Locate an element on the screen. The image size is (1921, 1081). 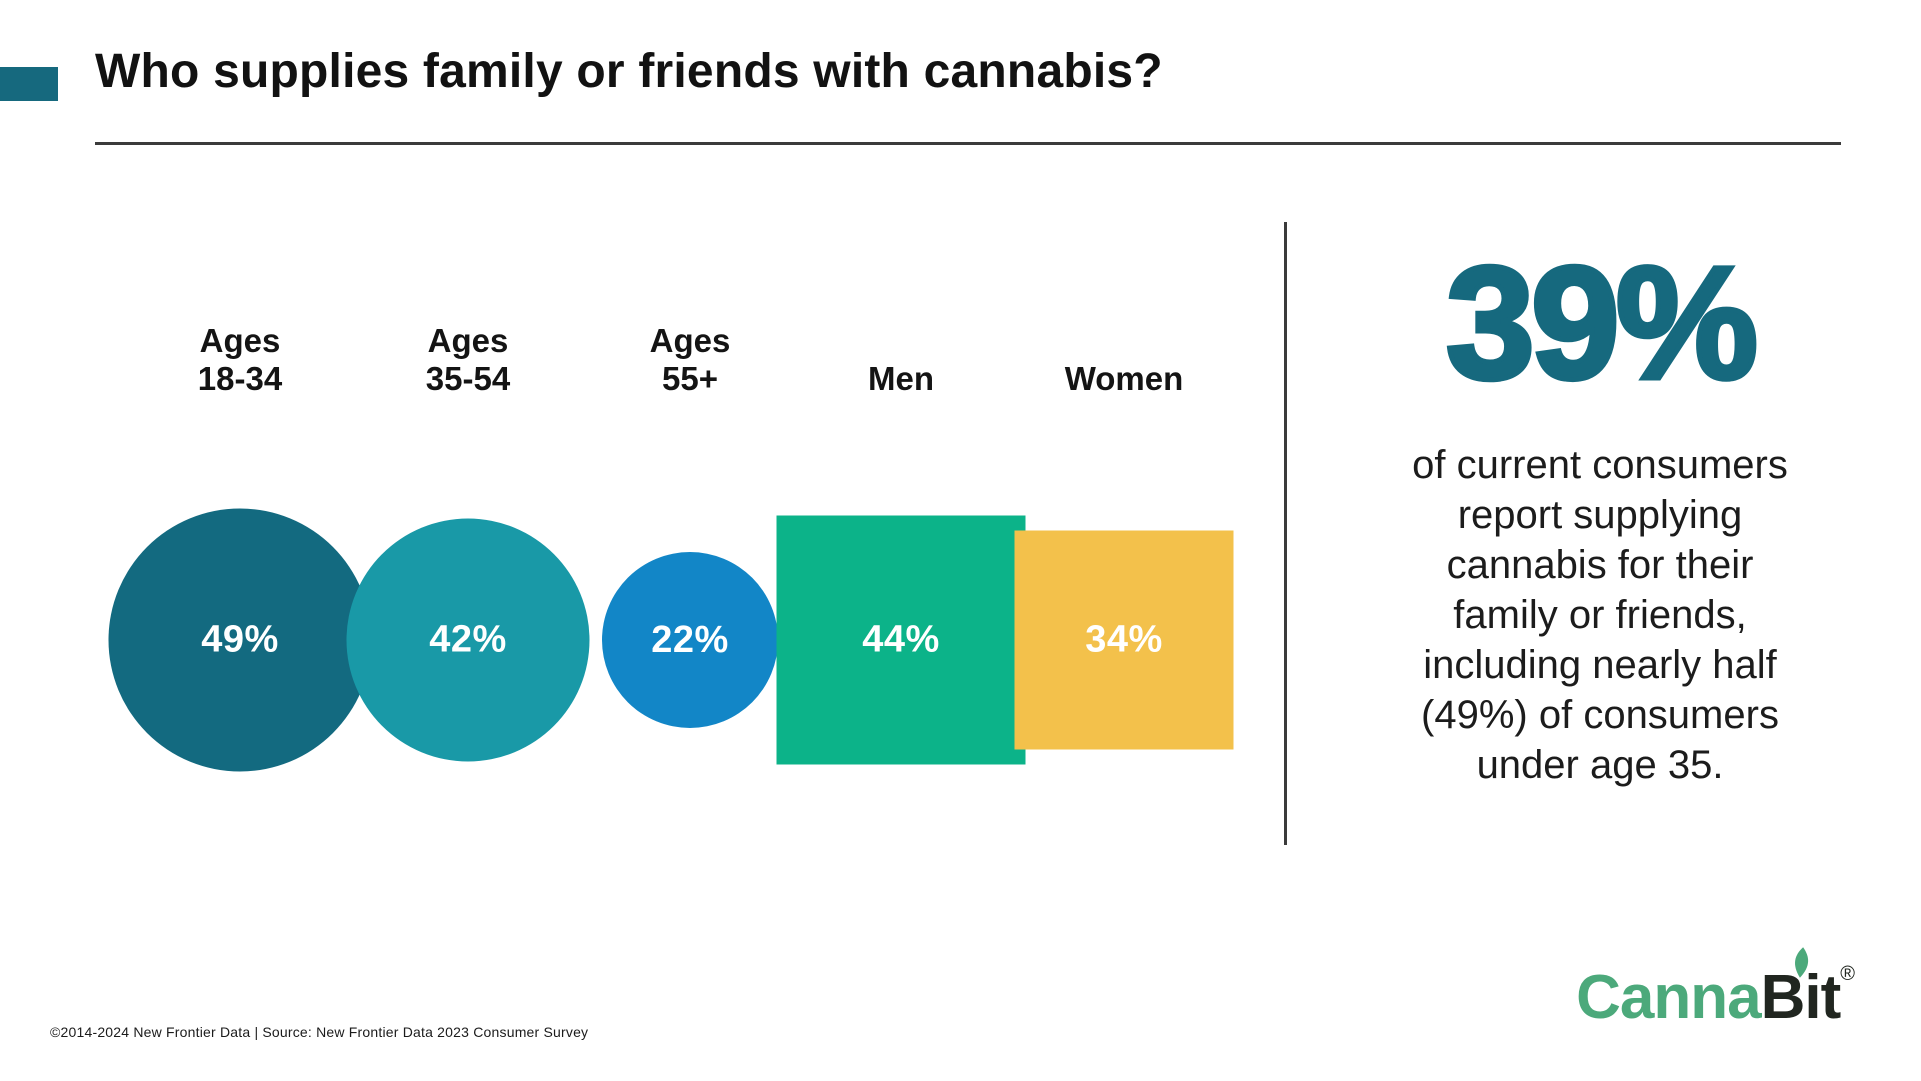
chart-item-value: 42% is located at coordinates (468, 639).